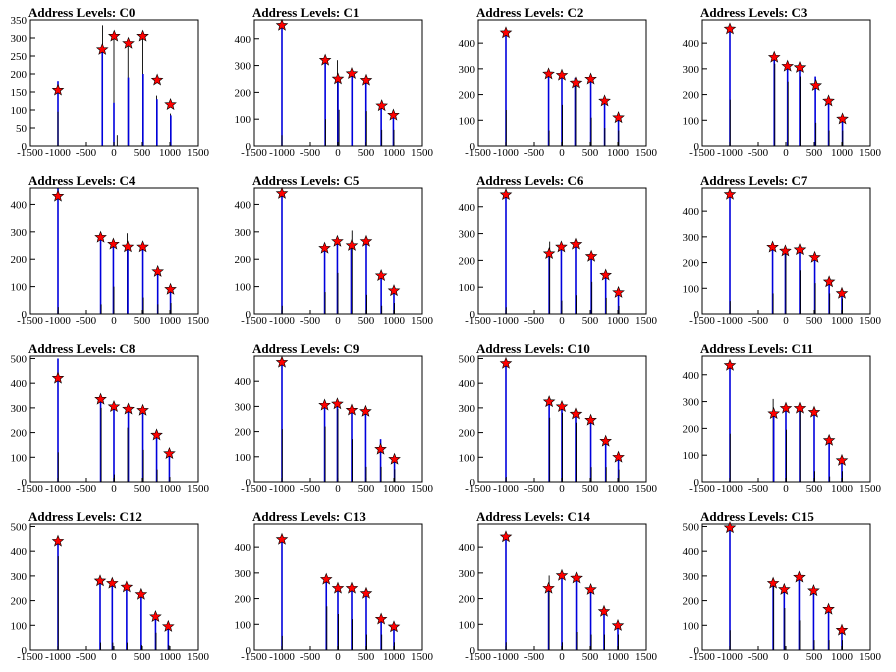  What do you see at coordinates (306, 180) in the screenshot?
I see `panel-title: Address Levels: C5` at bounding box center [306, 180].